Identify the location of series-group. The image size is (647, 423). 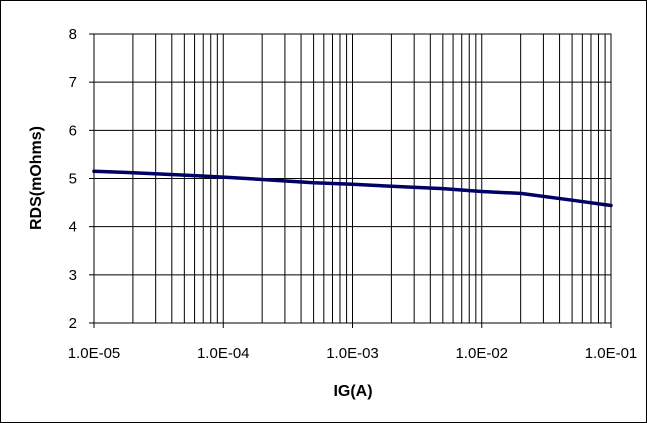
(352, 188).